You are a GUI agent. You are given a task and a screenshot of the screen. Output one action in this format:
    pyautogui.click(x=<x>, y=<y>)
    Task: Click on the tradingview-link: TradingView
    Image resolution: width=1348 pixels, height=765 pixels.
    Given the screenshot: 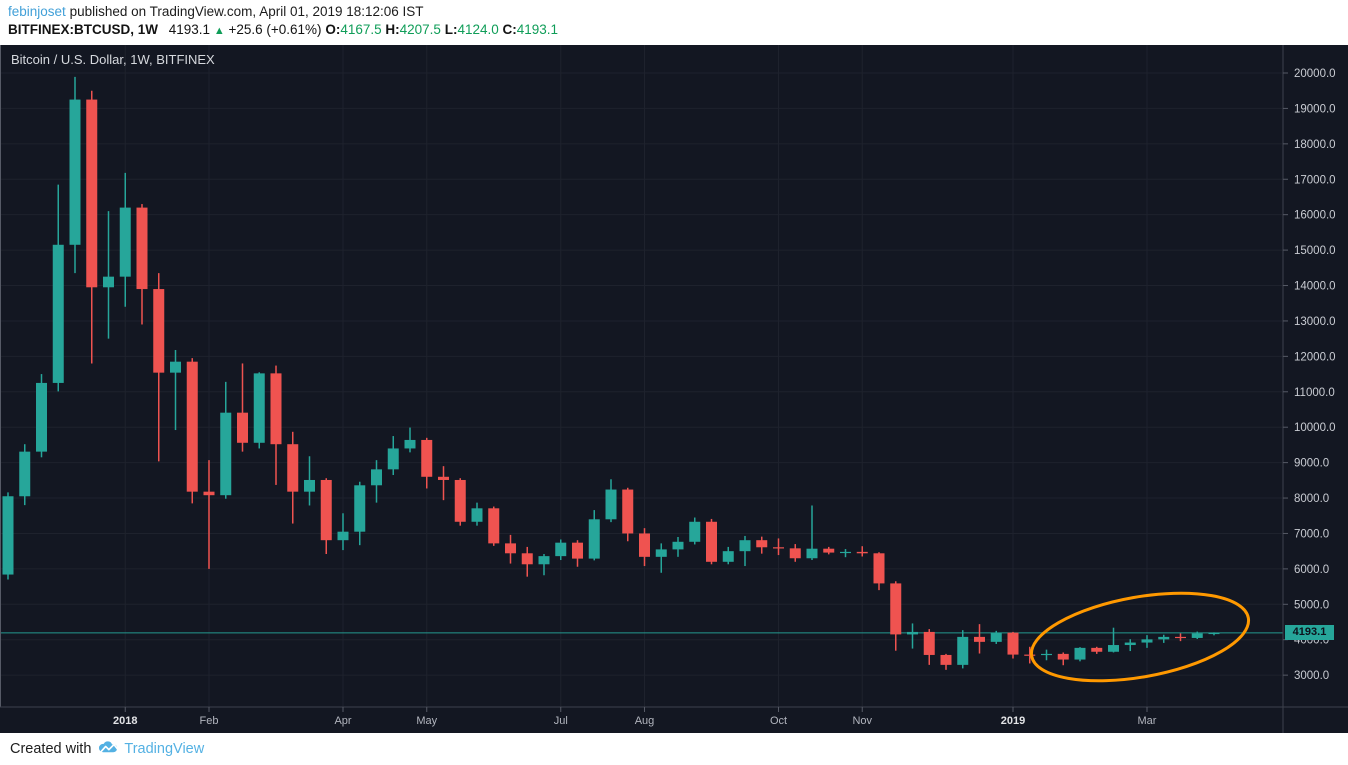 What is the action you would take?
    pyautogui.click(x=164, y=749)
    